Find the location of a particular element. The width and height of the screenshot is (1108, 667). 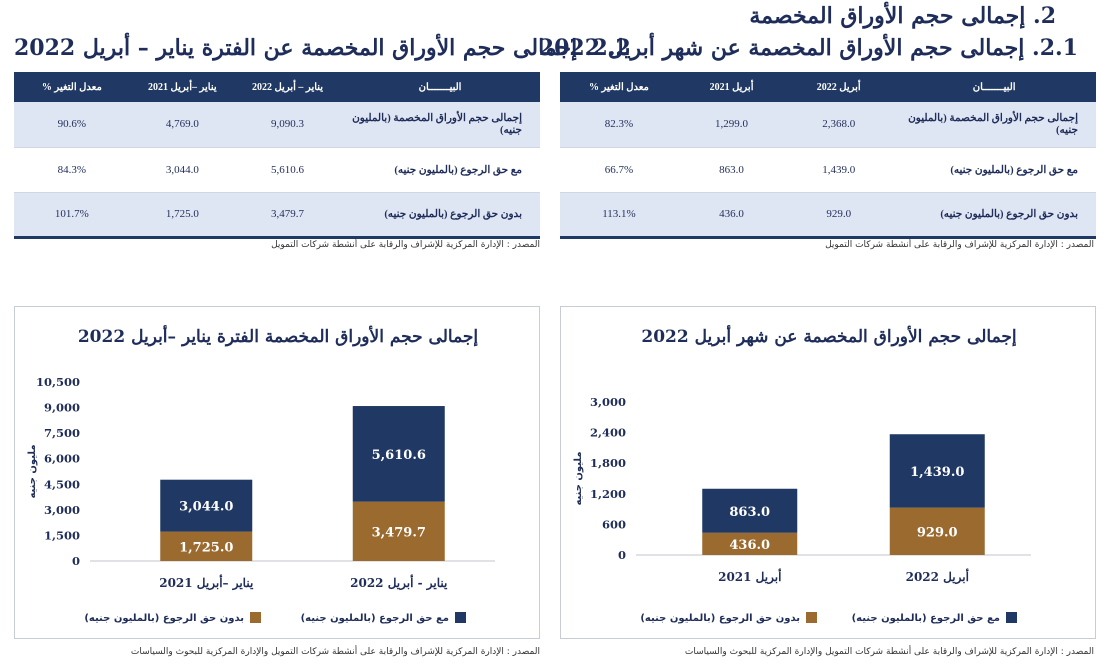

bar-data-label: 929.0 is located at coordinates (937, 532).